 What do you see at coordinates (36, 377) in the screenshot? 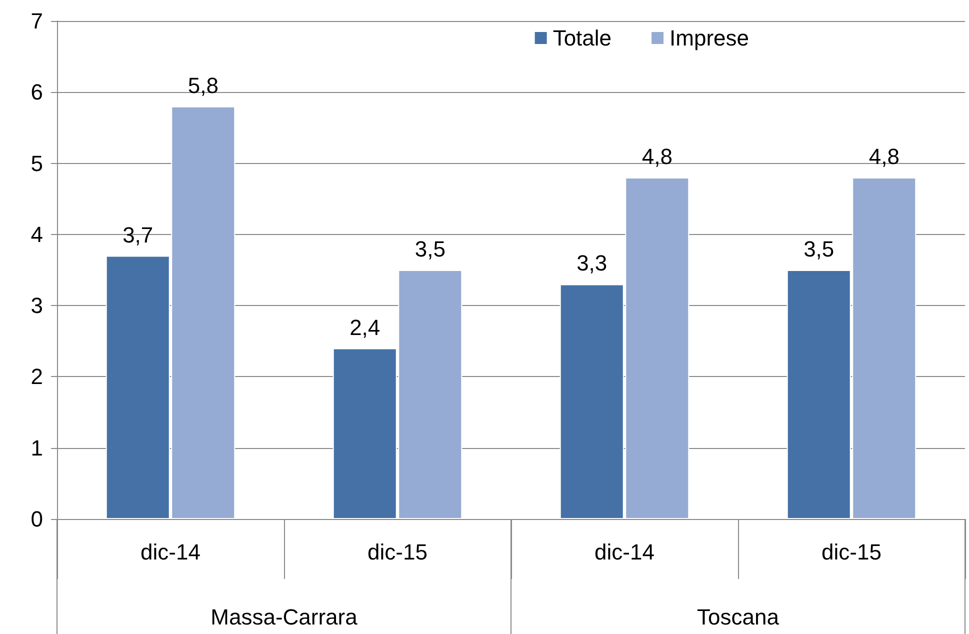
I see `y-tick-label: 2` at bounding box center [36, 377].